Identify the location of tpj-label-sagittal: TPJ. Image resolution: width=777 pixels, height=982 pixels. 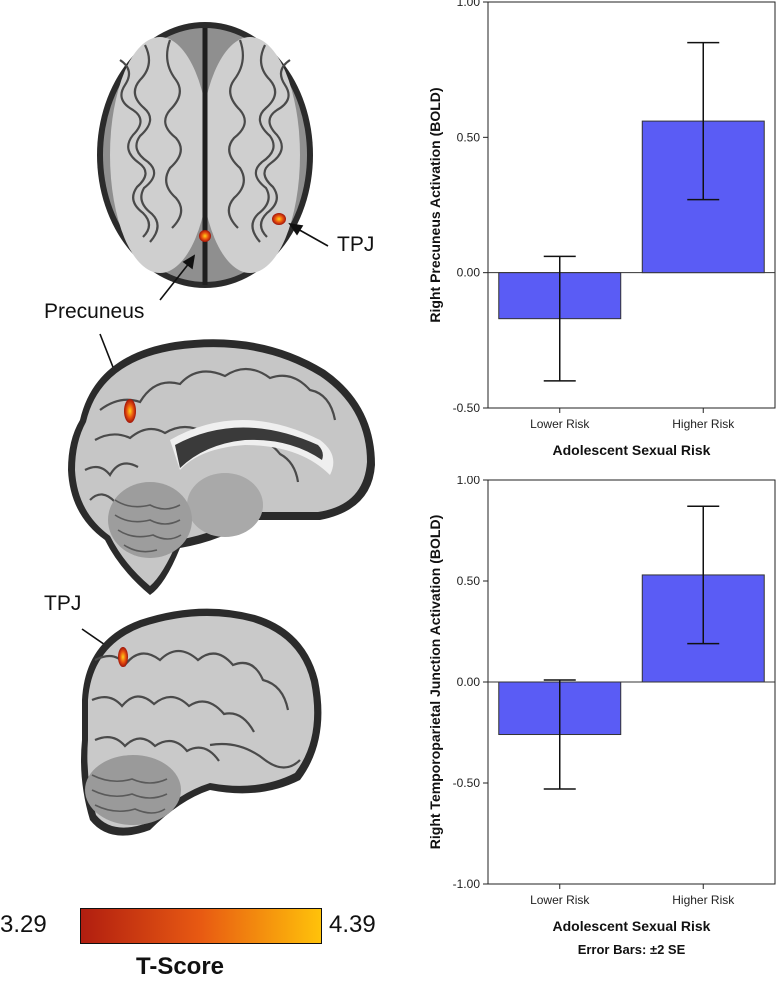
(63, 603).